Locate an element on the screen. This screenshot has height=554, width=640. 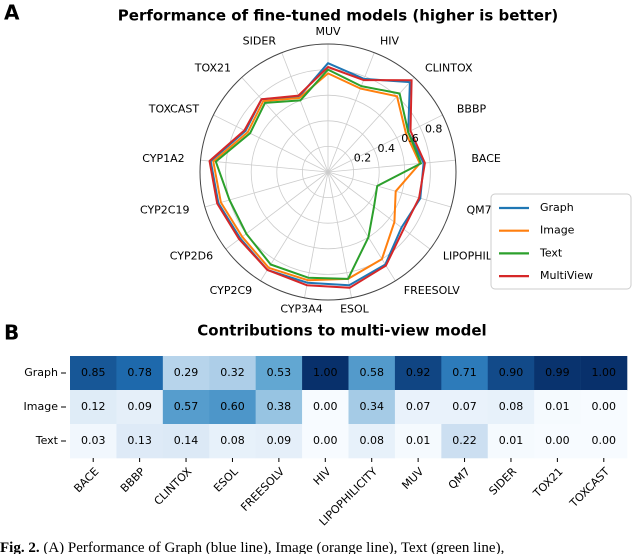
cell-label: 0.99 is located at coordinates (557, 372).